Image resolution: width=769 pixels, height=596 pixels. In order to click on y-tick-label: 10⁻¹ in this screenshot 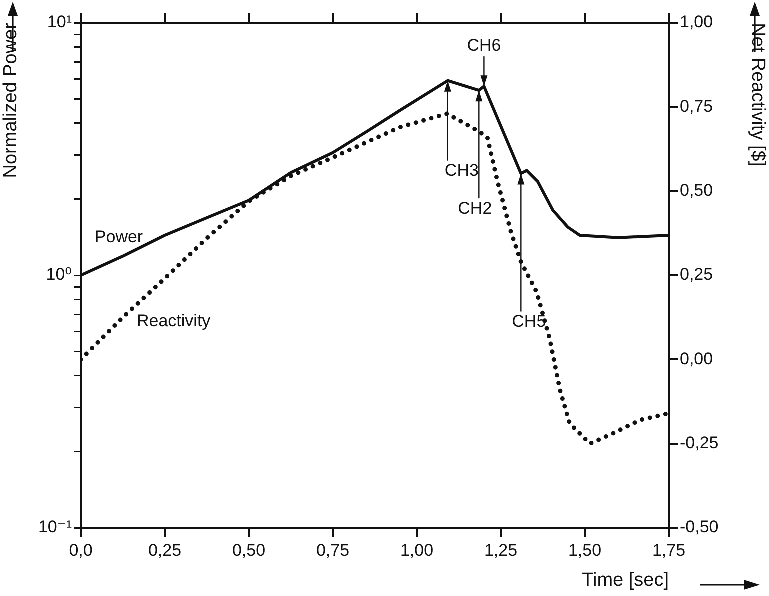, I will do `click(55, 527)`.